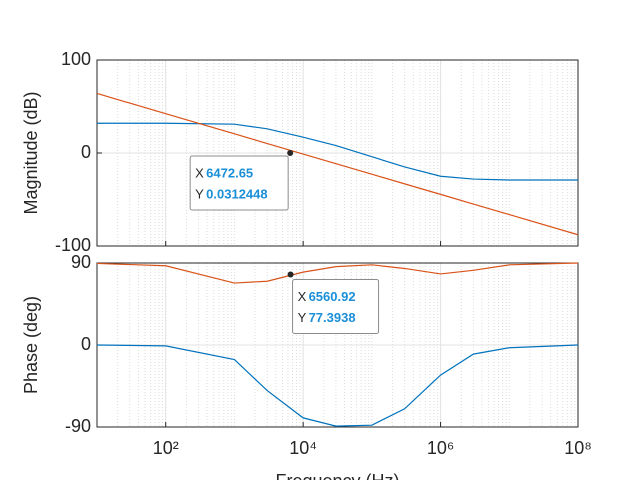 This screenshot has width=640, height=480. What do you see at coordinates (31, 152) in the screenshot?
I see `y-axis-label: Magnitude (dB)` at bounding box center [31, 152].